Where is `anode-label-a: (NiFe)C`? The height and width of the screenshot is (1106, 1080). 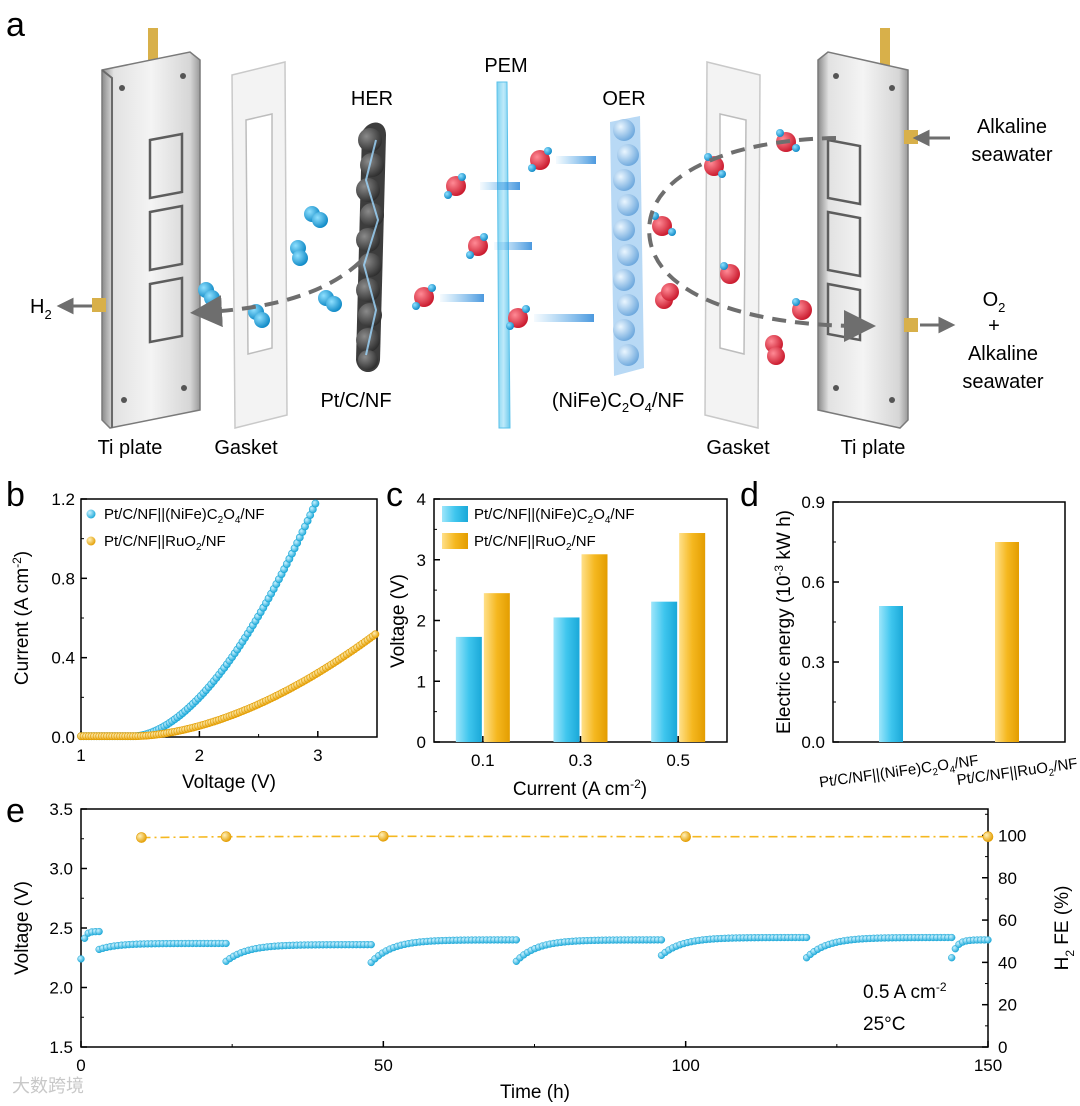 anode-label-a: (NiFe)C is located at coordinates (587, 401).